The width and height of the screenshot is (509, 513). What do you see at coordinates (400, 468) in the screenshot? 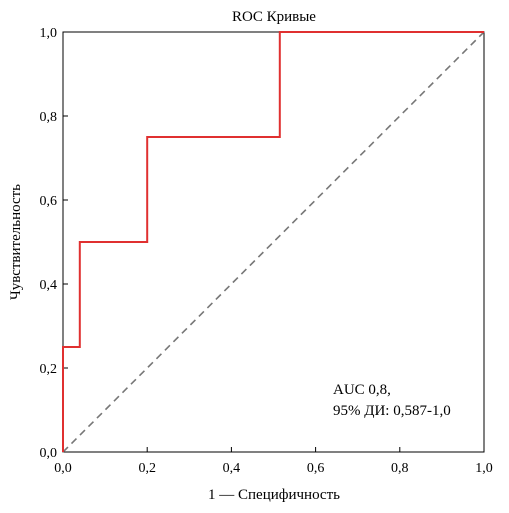
I see `x-tick-label: 0,8` at bounding box center [400, 468].